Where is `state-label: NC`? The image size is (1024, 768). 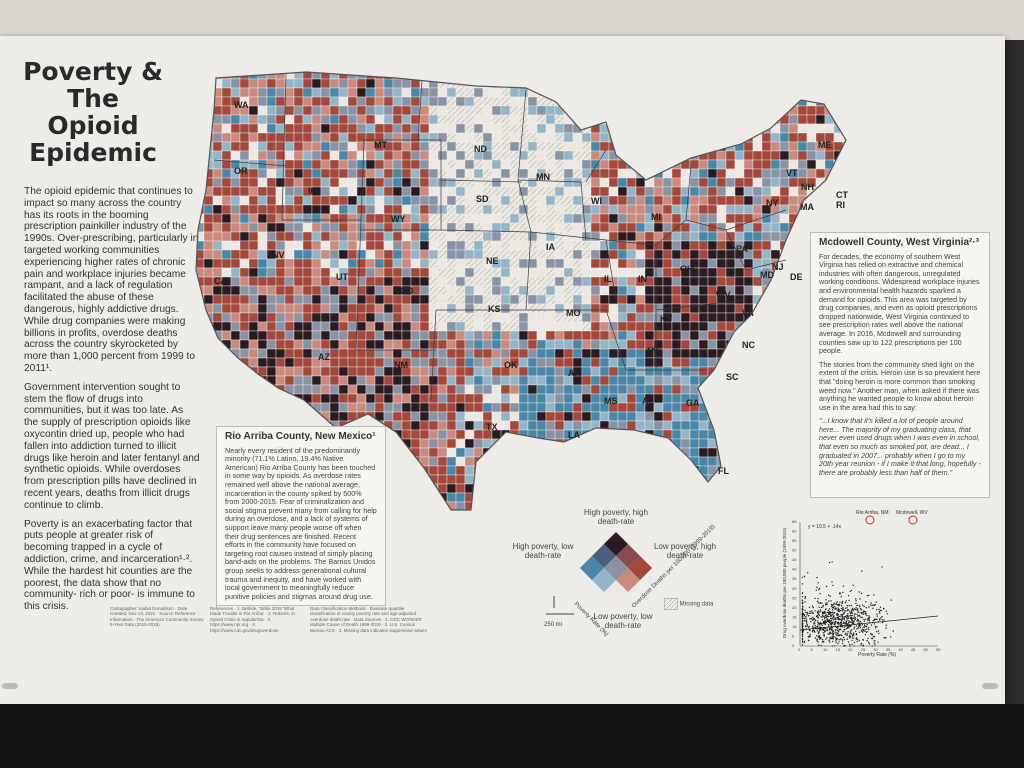
state-label: NC is located at coordinates (748, 345).